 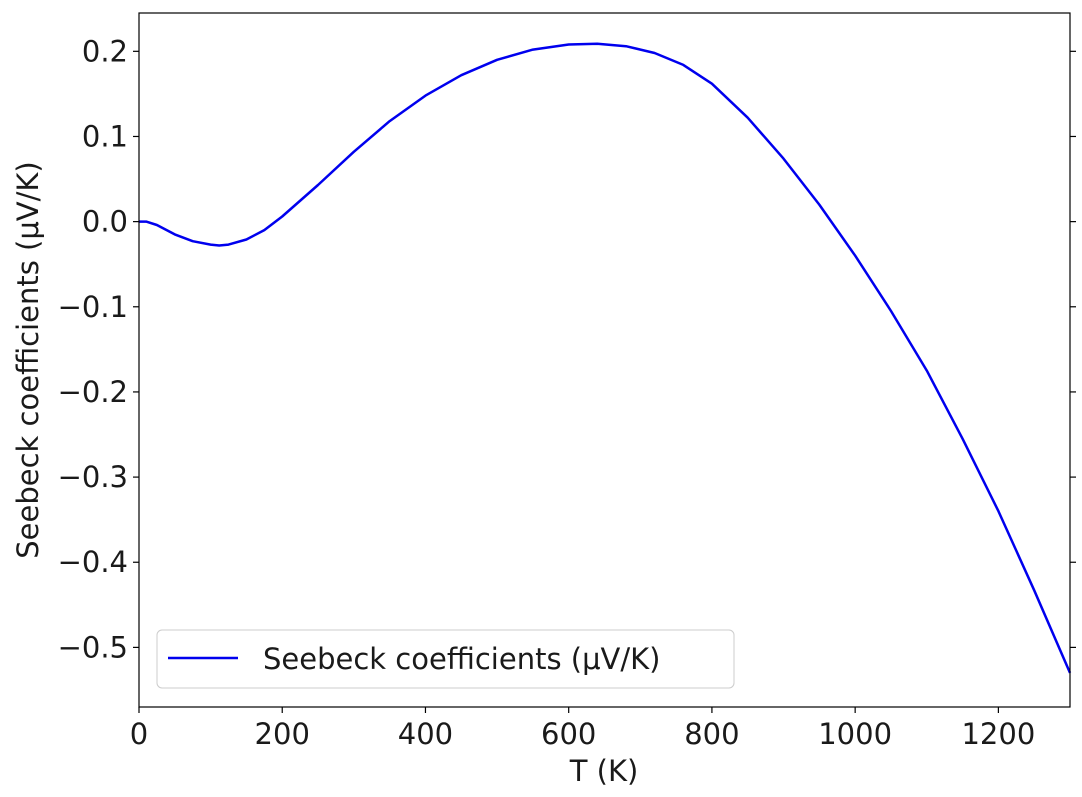 I want to click on y-tick-label: 0.1, so click(x=105, y=136).